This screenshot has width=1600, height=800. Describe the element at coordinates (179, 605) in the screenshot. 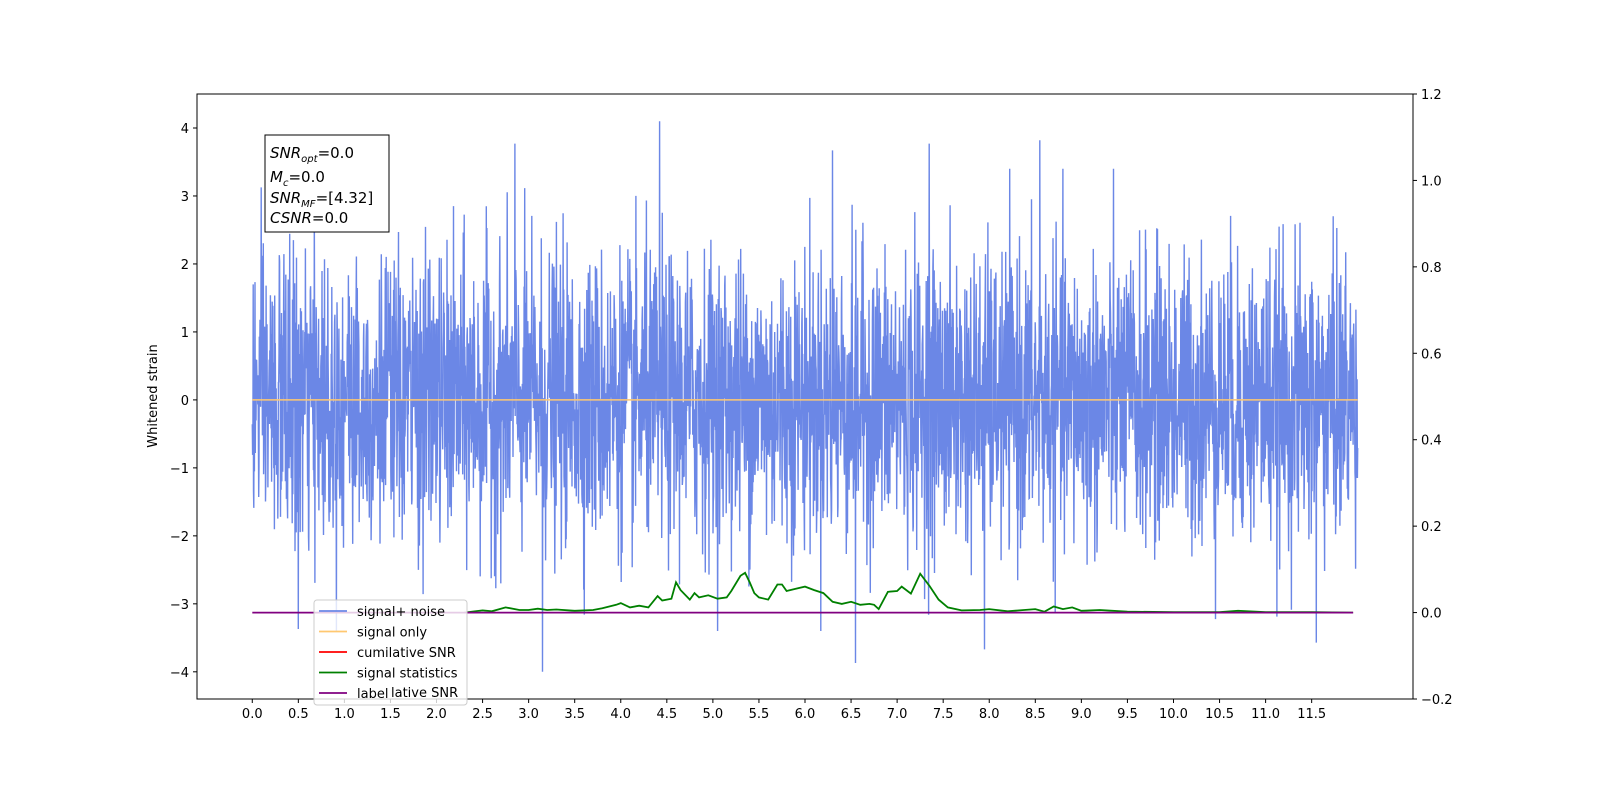

I see `y-tick-label: −3` at that location.